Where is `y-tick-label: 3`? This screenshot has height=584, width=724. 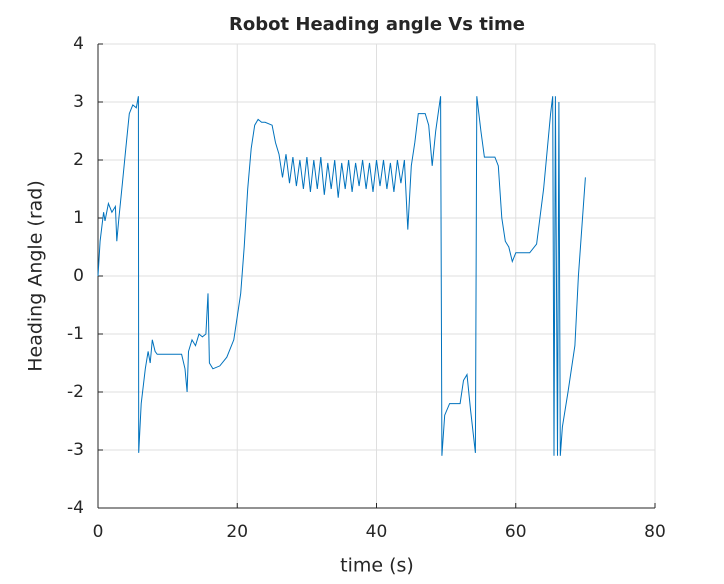
y-tick-label: 3 is located at coordinates (78, 102).